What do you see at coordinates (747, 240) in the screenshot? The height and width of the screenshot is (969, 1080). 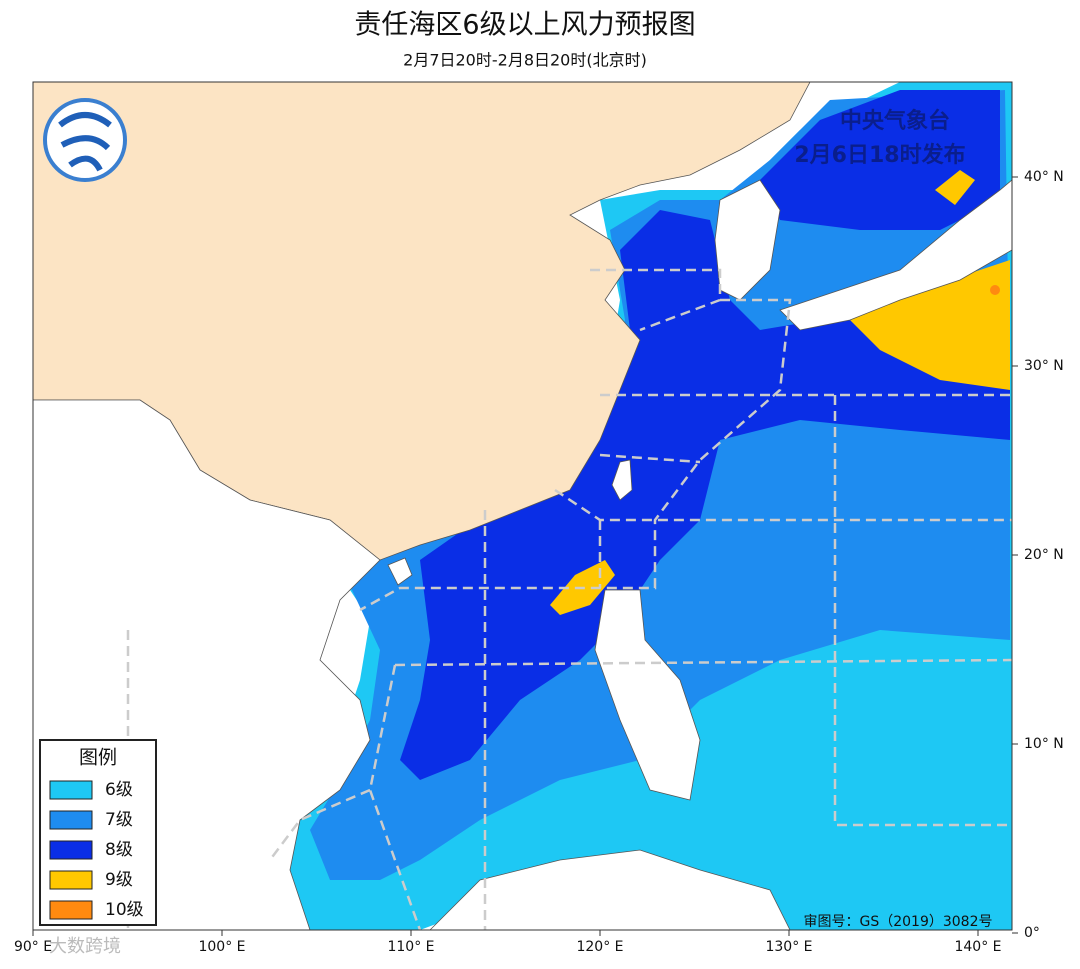 I see `korea` at bounding box center [747, 240].